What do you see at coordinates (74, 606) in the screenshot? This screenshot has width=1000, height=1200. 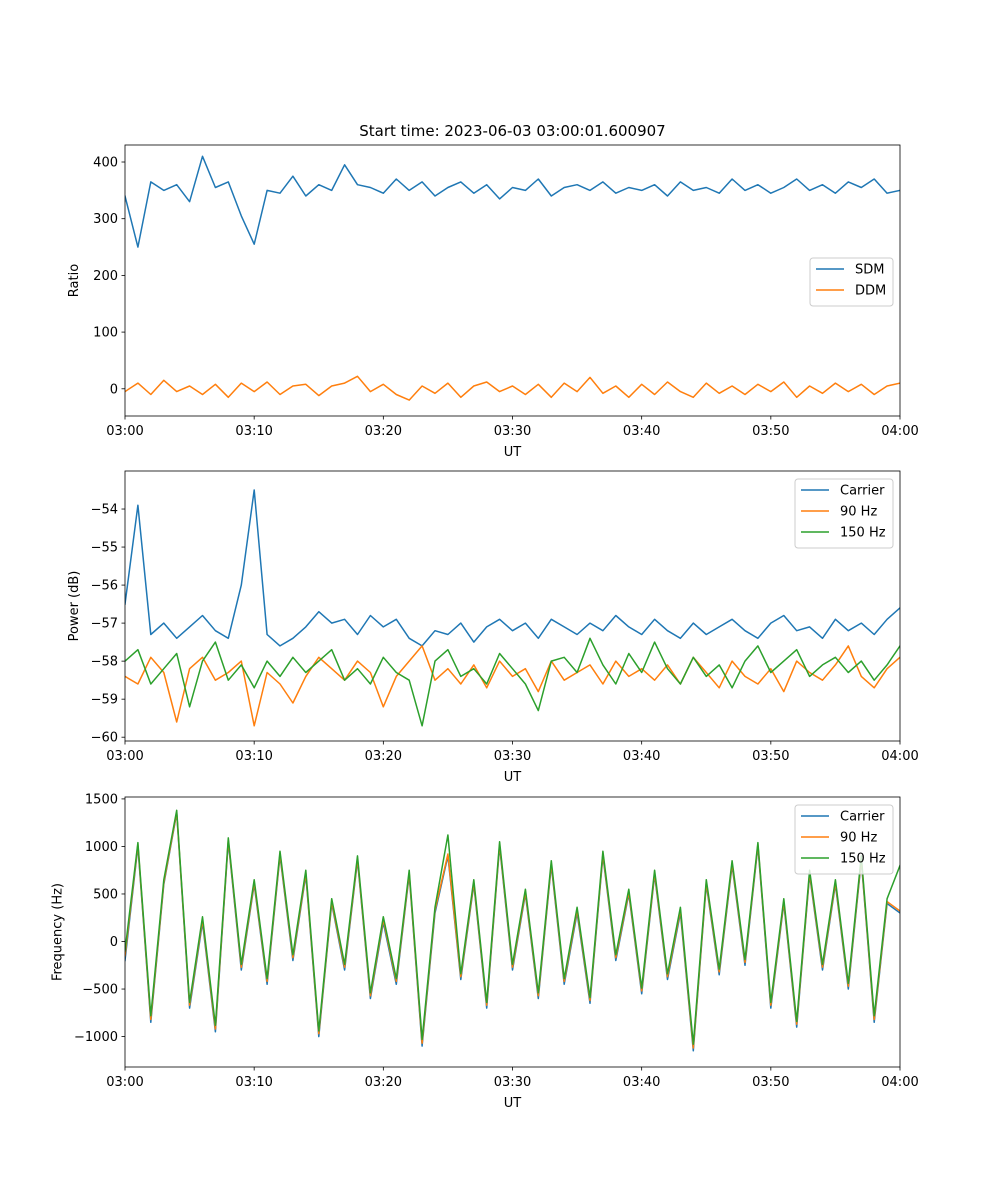 I see `y-axis-label: Power (dB)` at bounding box center [74, 606].